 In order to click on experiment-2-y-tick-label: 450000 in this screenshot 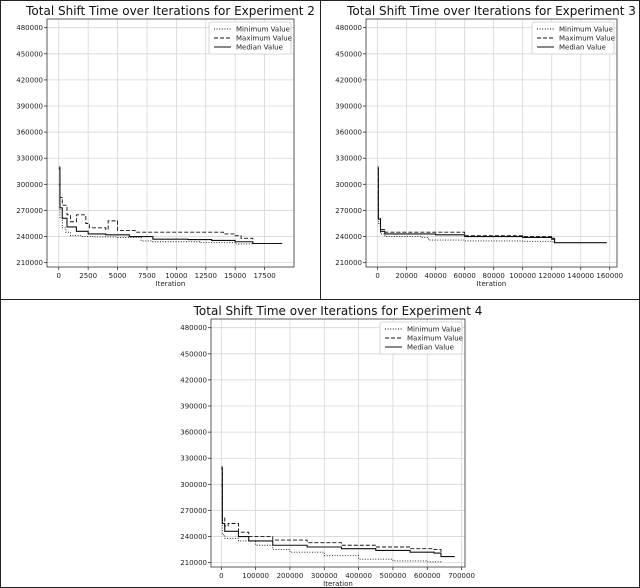, I will do `click(29, 54)`.